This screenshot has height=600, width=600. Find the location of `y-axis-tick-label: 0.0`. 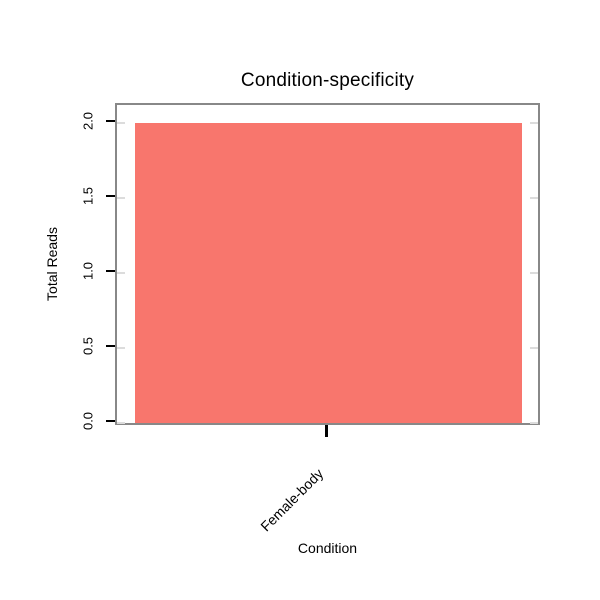

y-axis-tick-label: 0.0 is located at coordinates (88, 421).